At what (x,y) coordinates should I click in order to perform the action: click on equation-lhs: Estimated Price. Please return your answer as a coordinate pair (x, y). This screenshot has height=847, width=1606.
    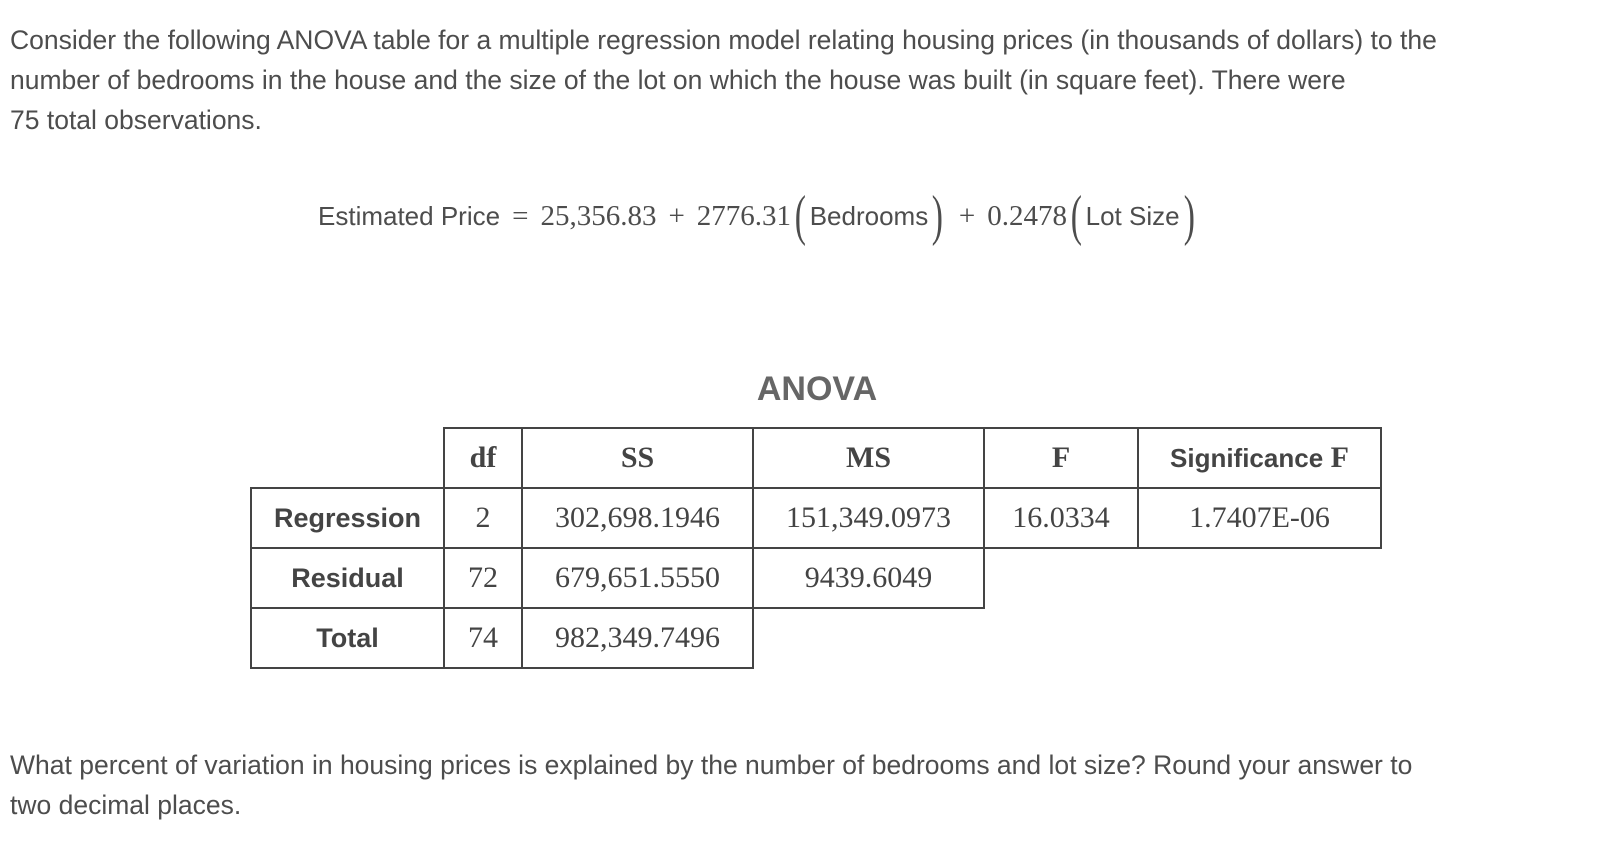
    Looking at the image, I should click on (409, 215).